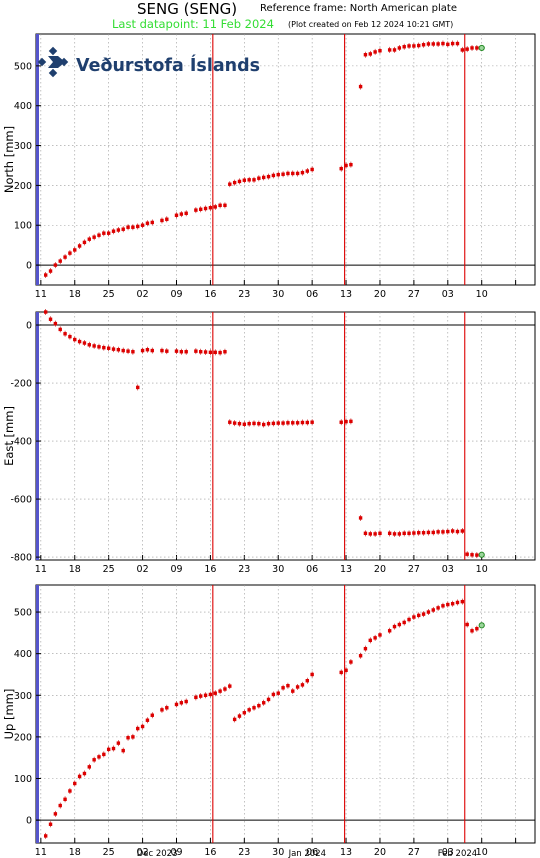 This screenshot has width=540, height=858. What do you see at coordinates (448, 294) in the screenshot?
I see `x-tick-label: 03` at bounding box center [448, 294].